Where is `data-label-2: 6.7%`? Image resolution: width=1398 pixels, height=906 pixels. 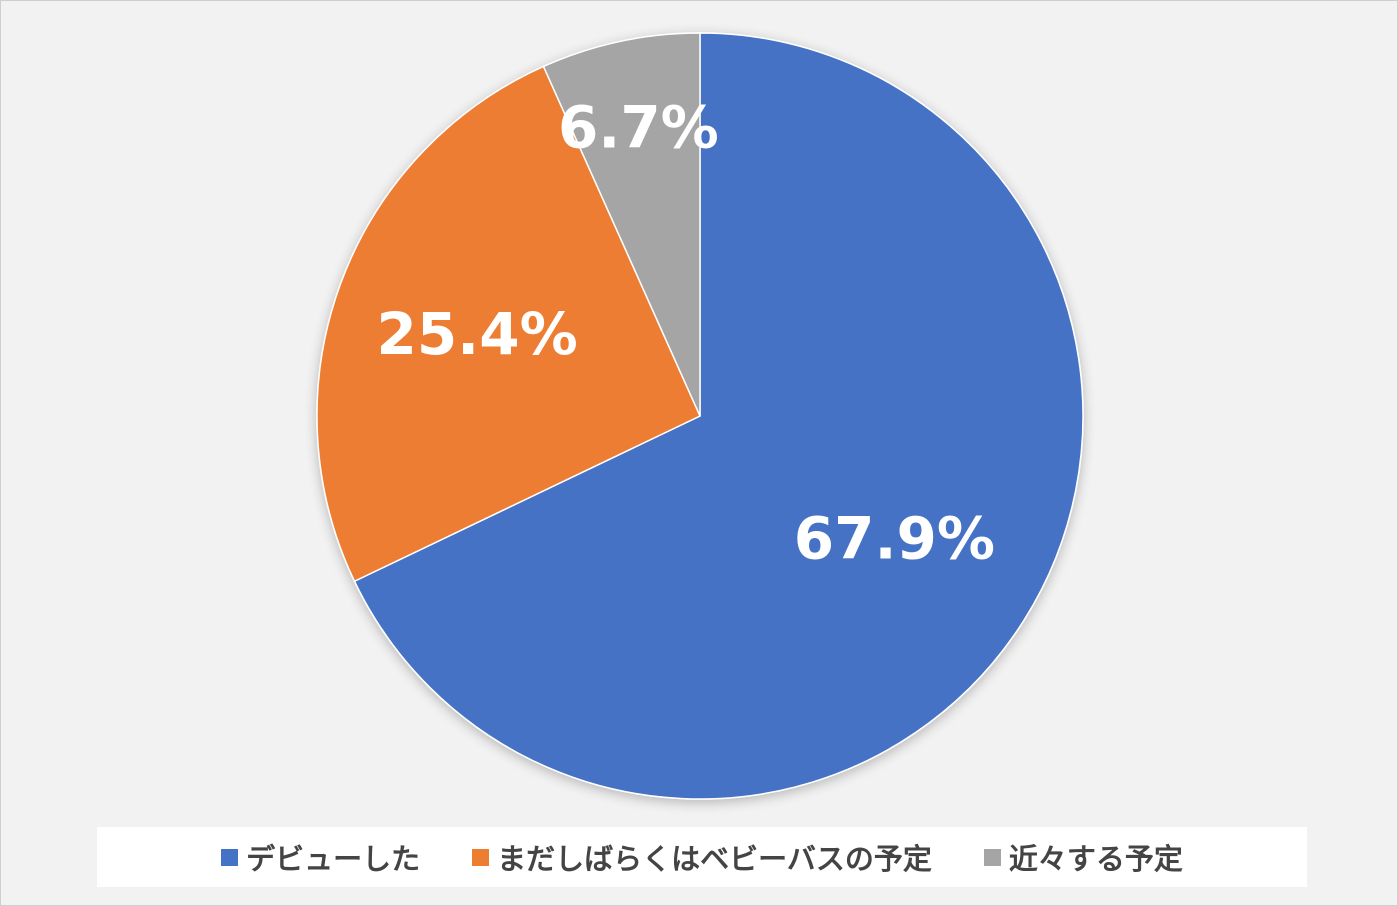
data-label-2: 6.7% is located at coordinates (638, 128).